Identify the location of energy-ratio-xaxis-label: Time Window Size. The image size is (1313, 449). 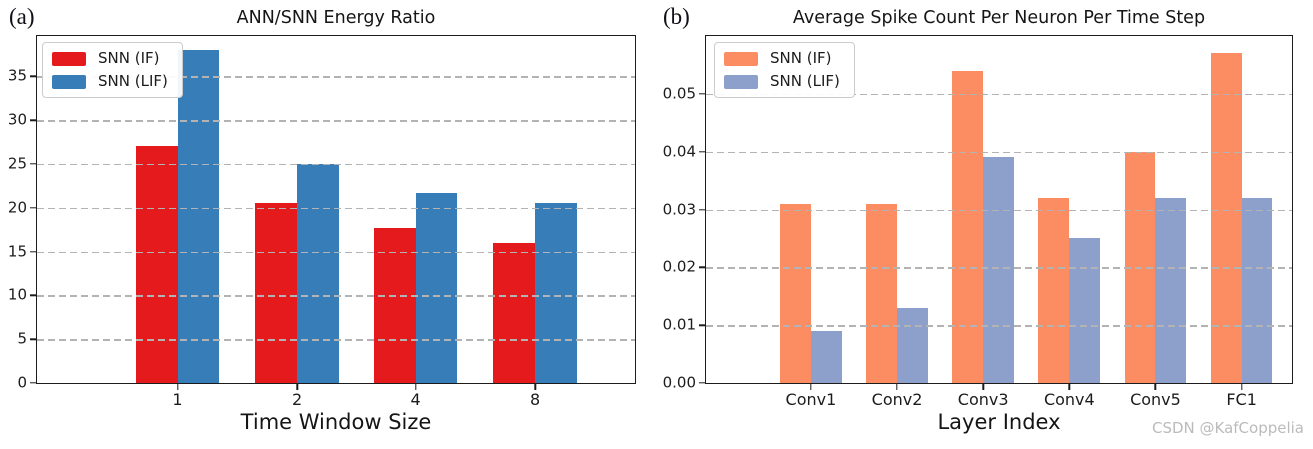
(336, 422).